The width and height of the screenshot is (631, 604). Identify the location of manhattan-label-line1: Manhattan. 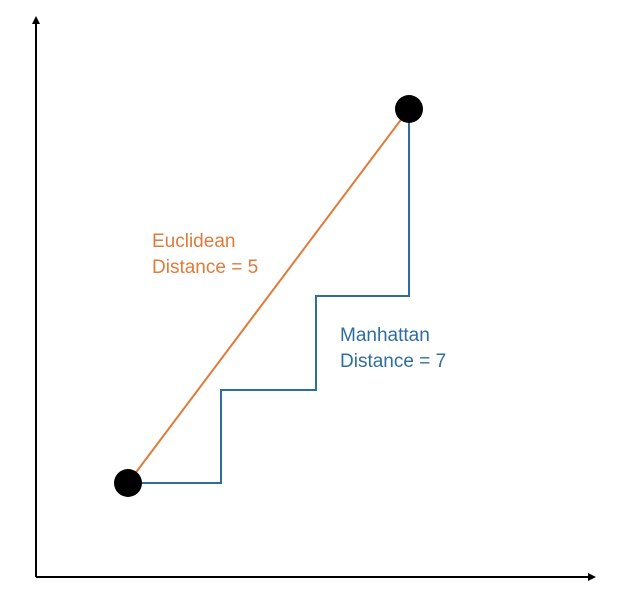
(393, 336).